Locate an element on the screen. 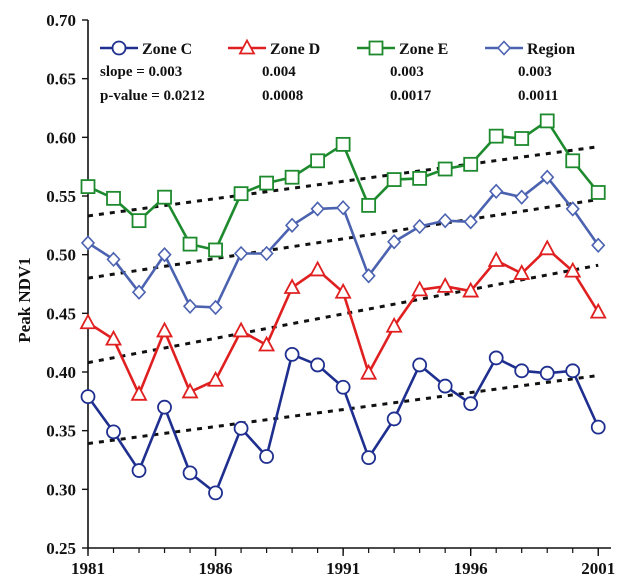 The image size is (623, 578). y-axis-label: Peak NDV1 is located at coordinates (24, 299).